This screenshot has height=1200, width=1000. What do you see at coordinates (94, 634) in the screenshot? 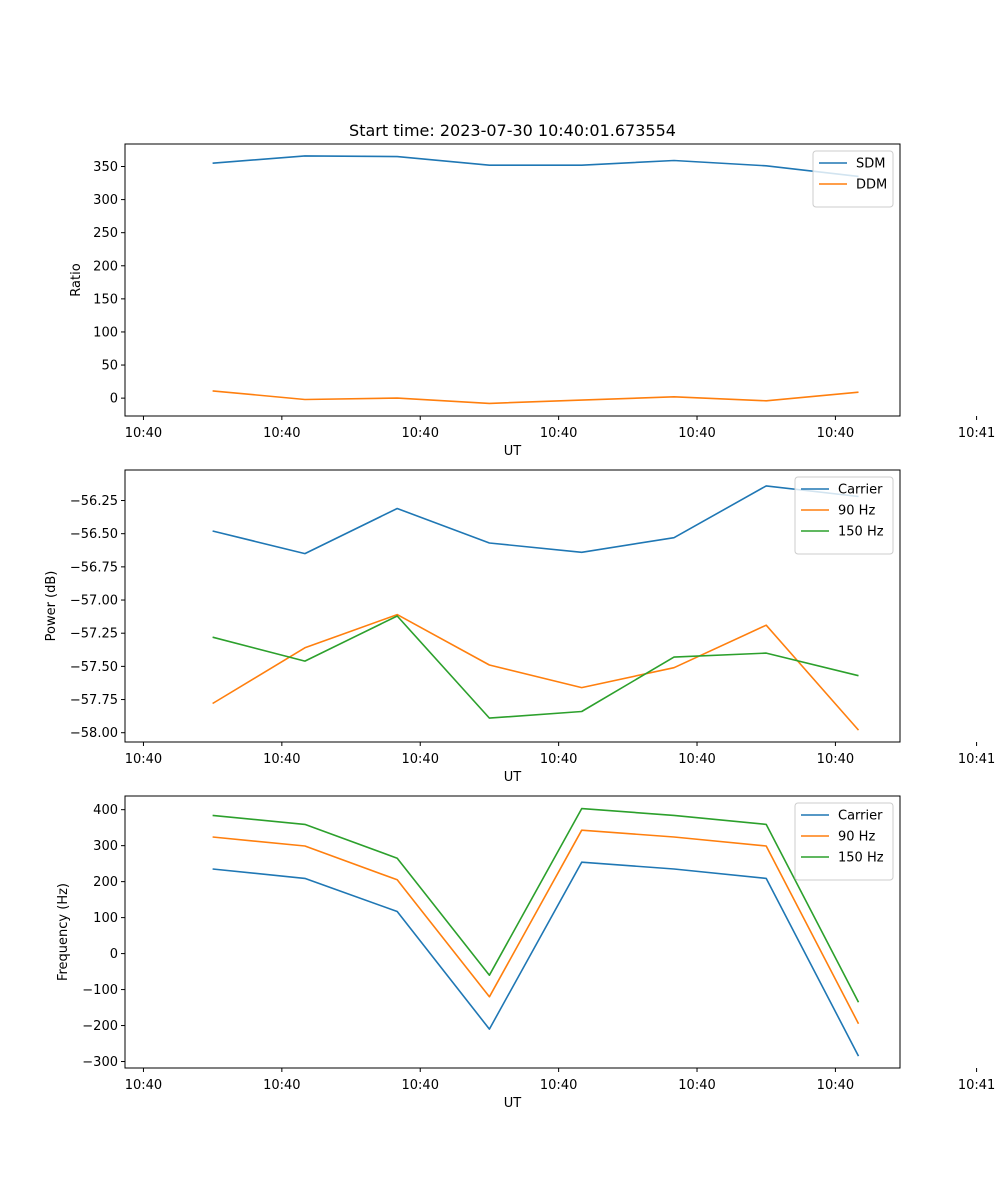
I see `y-tick-label: −57.25` at bounding box center [94, 634].